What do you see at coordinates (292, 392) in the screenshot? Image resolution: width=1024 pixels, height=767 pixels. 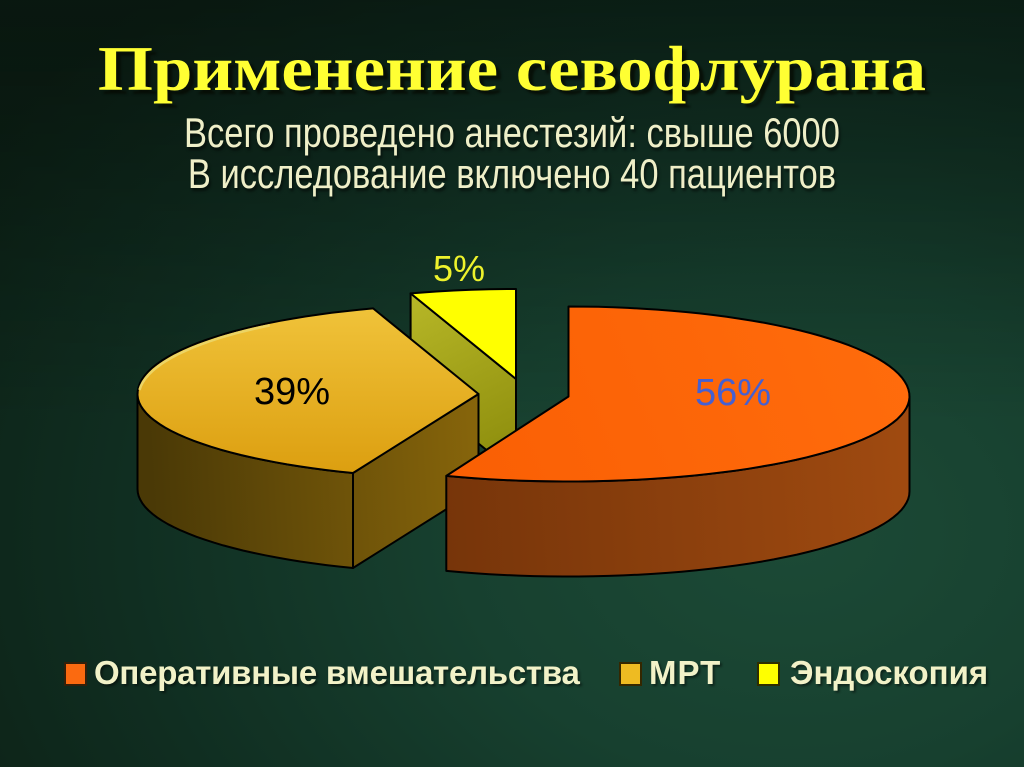 I see `svg-text: 39%` at bounding box center [292, 392].